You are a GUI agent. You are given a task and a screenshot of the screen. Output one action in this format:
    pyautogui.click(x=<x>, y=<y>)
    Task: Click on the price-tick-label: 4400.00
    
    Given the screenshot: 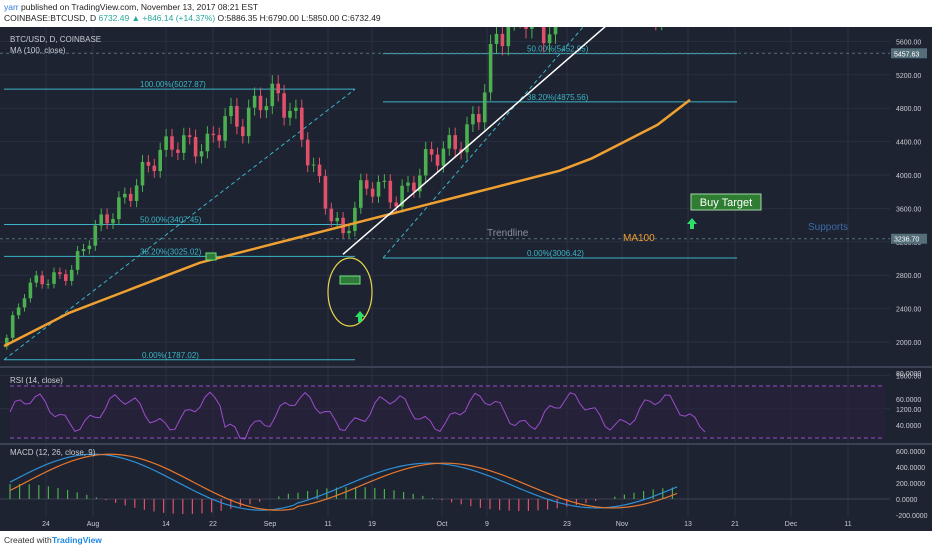 What is the action you would take?
    pyautogui.click(x=908, y=143)
    